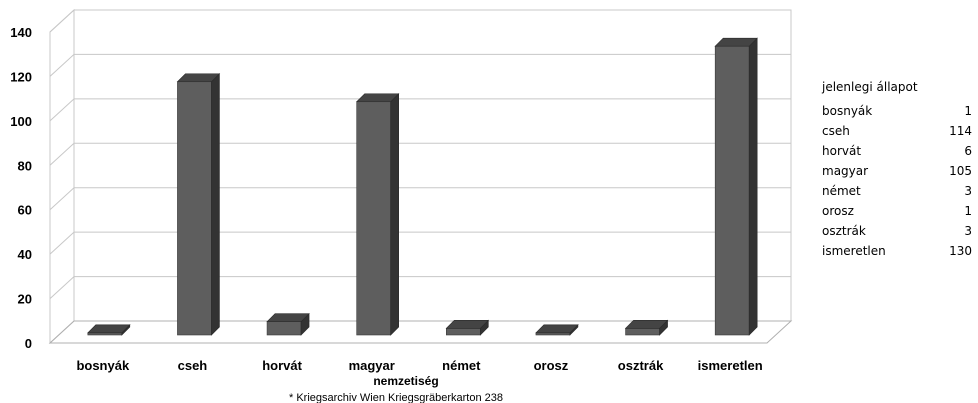  Describe the element at coordinates (25, 254) in the screenshot. I see `y-tick-label: 40` at that location.